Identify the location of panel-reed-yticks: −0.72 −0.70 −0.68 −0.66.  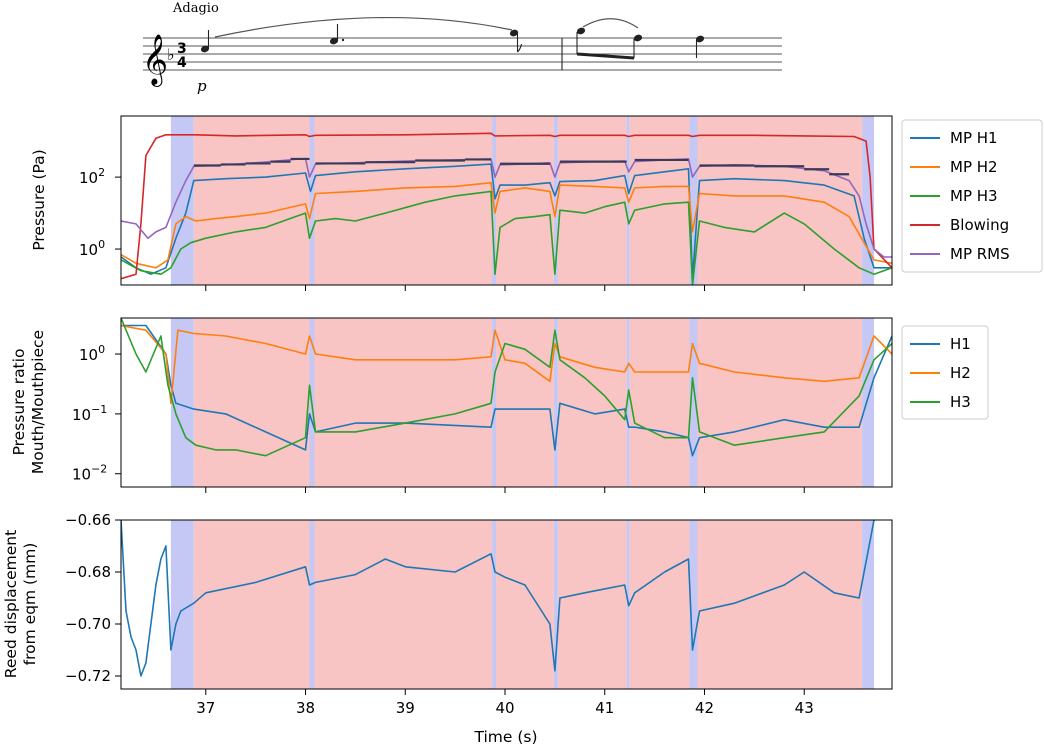
(93, 598).